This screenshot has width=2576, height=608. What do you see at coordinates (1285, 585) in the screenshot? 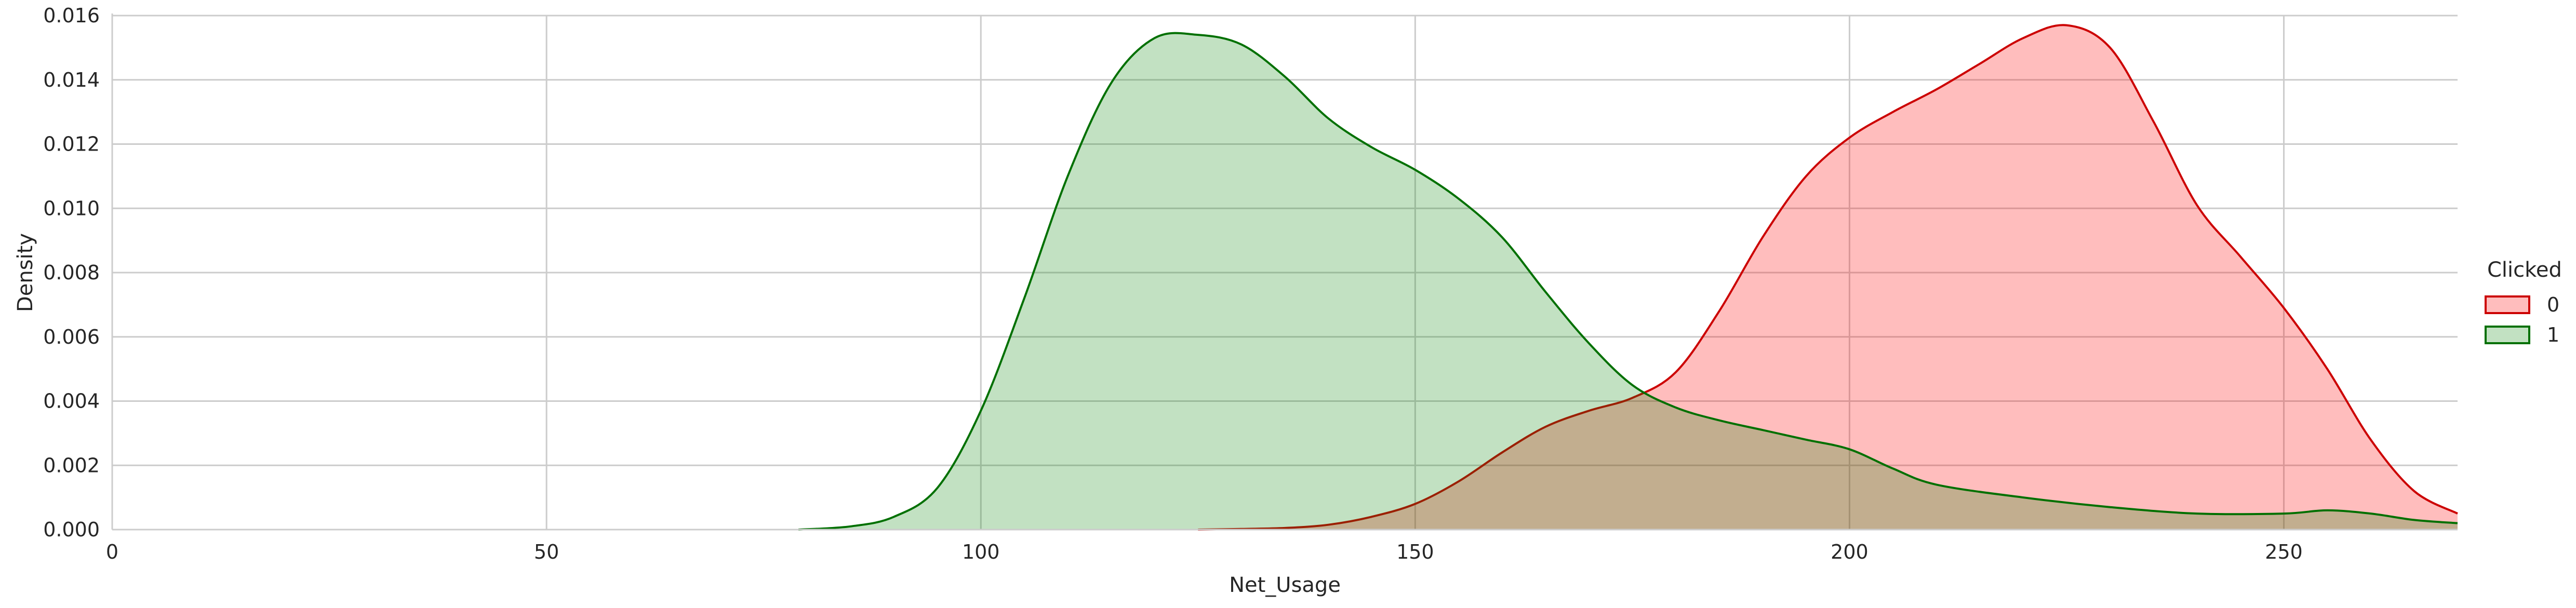
I see `x-axis-title: Net_Usage` at bounding box center [1285, 585].